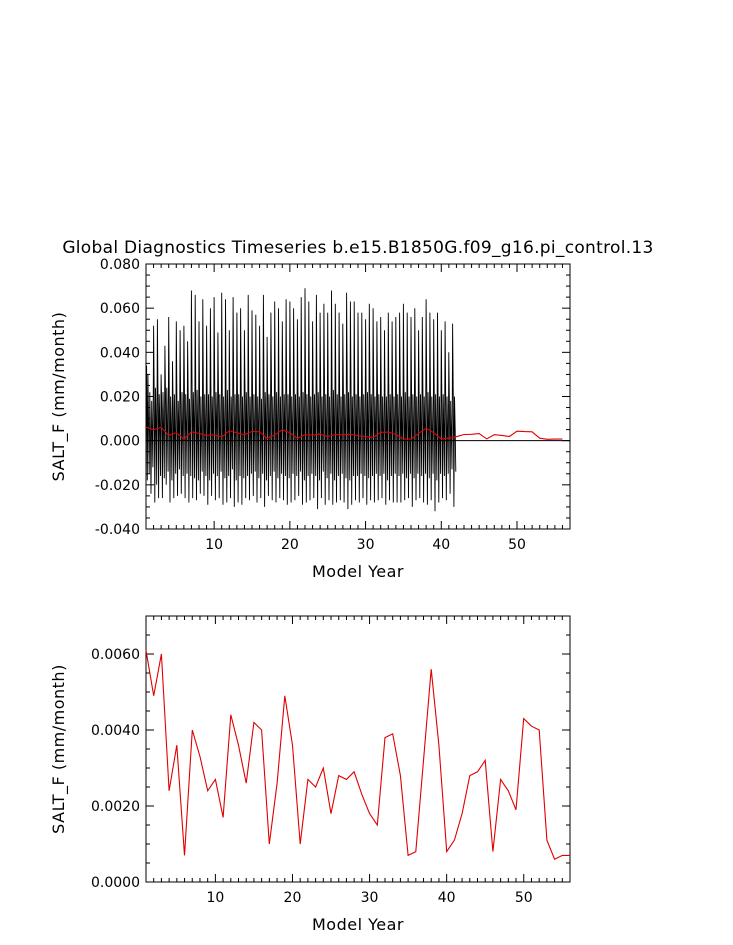  What do you see at coordinates (120, 442) in the screenshot?
I see `y-tick-label: 0.000` at bounding box center [120, 442].